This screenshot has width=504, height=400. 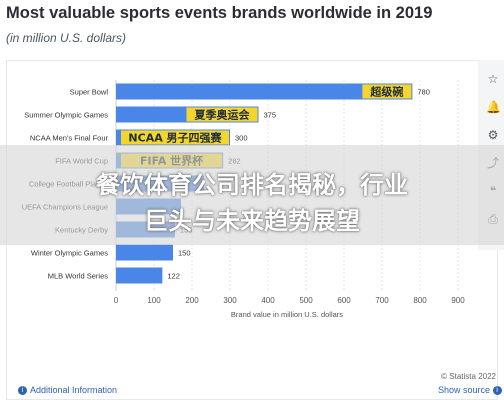 I want to click on additional-info-link: i Additional Information, so click(x=68, y=390).